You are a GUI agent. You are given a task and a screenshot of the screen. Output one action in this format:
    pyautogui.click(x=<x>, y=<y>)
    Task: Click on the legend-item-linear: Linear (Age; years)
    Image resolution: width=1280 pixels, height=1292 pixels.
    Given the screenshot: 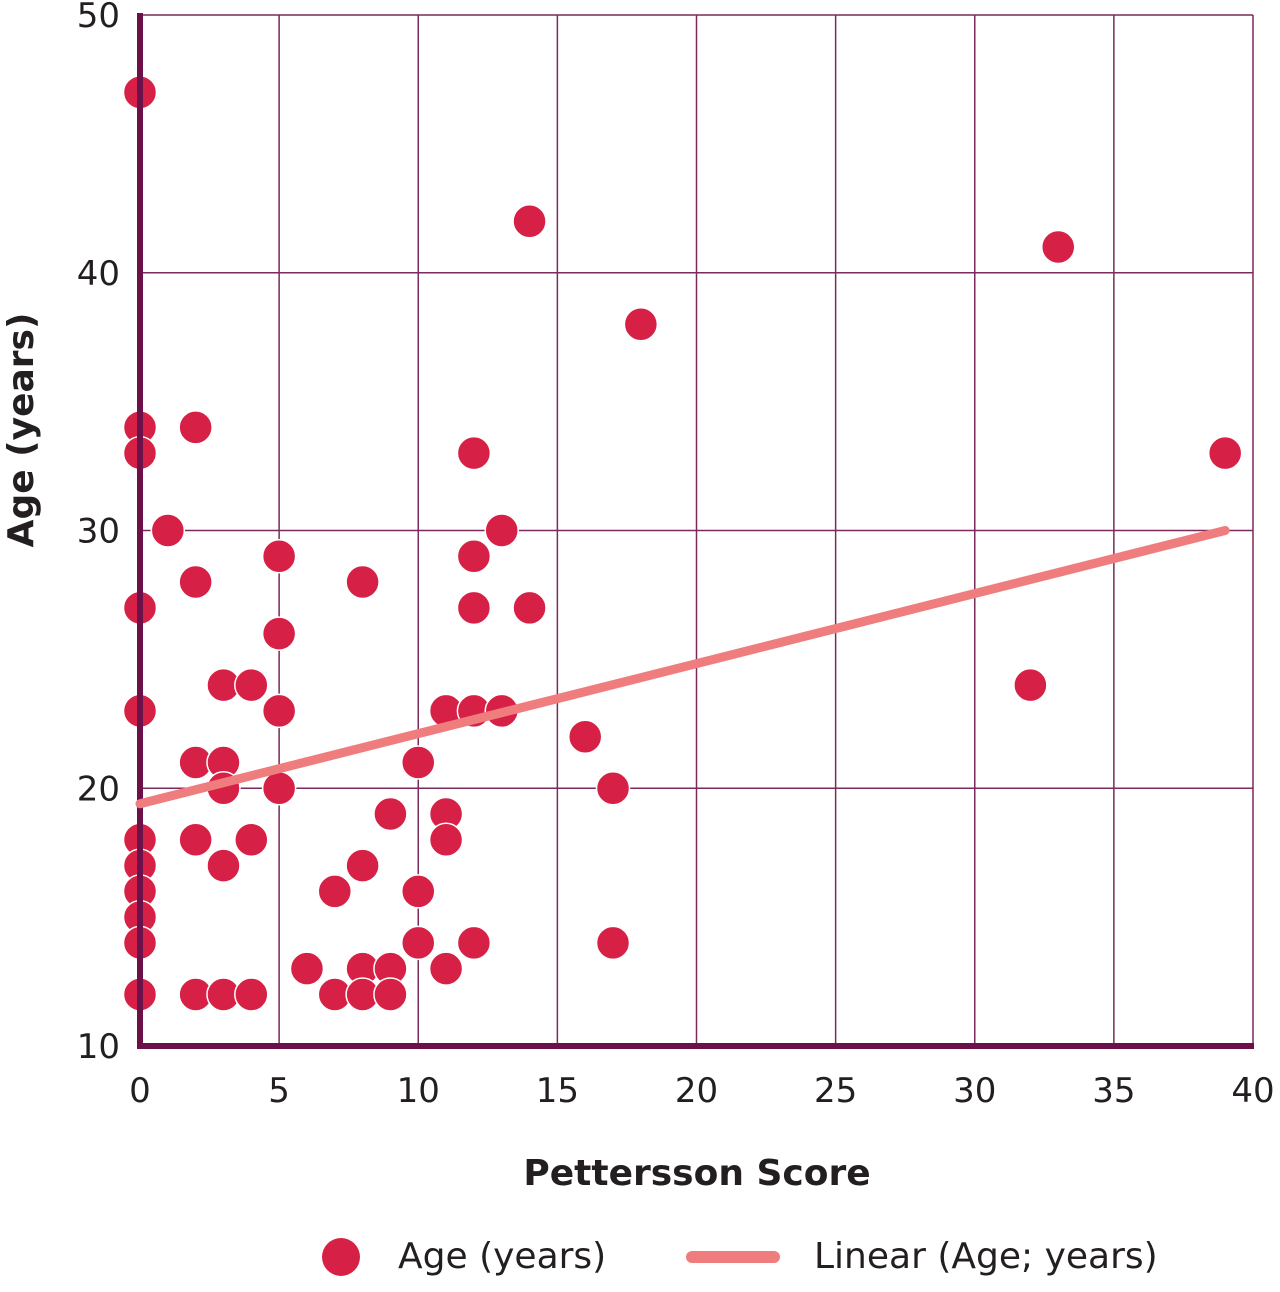 What is the action you would take?
    pyautogui.click(x=922, y=1256)
    